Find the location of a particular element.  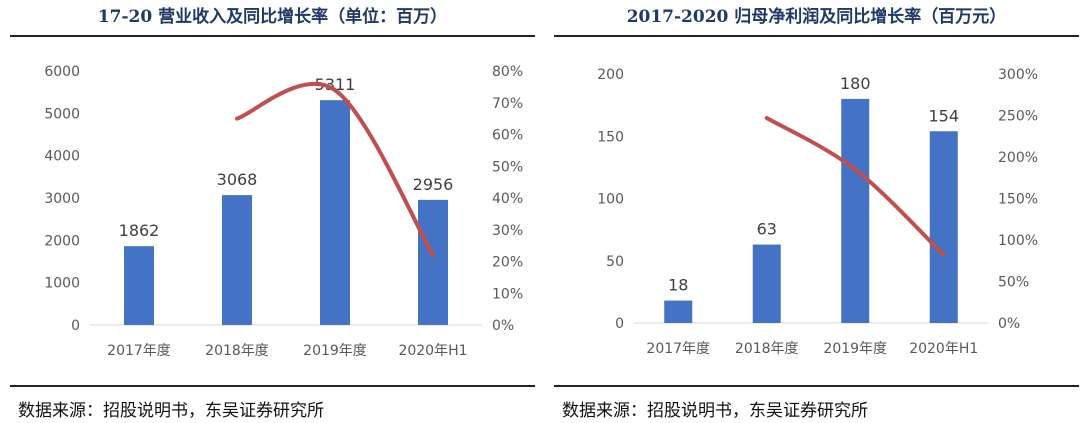

left-source-note: 数据来源：招股说明书，东吴证券研究所 is located at coordinates (171, 411).